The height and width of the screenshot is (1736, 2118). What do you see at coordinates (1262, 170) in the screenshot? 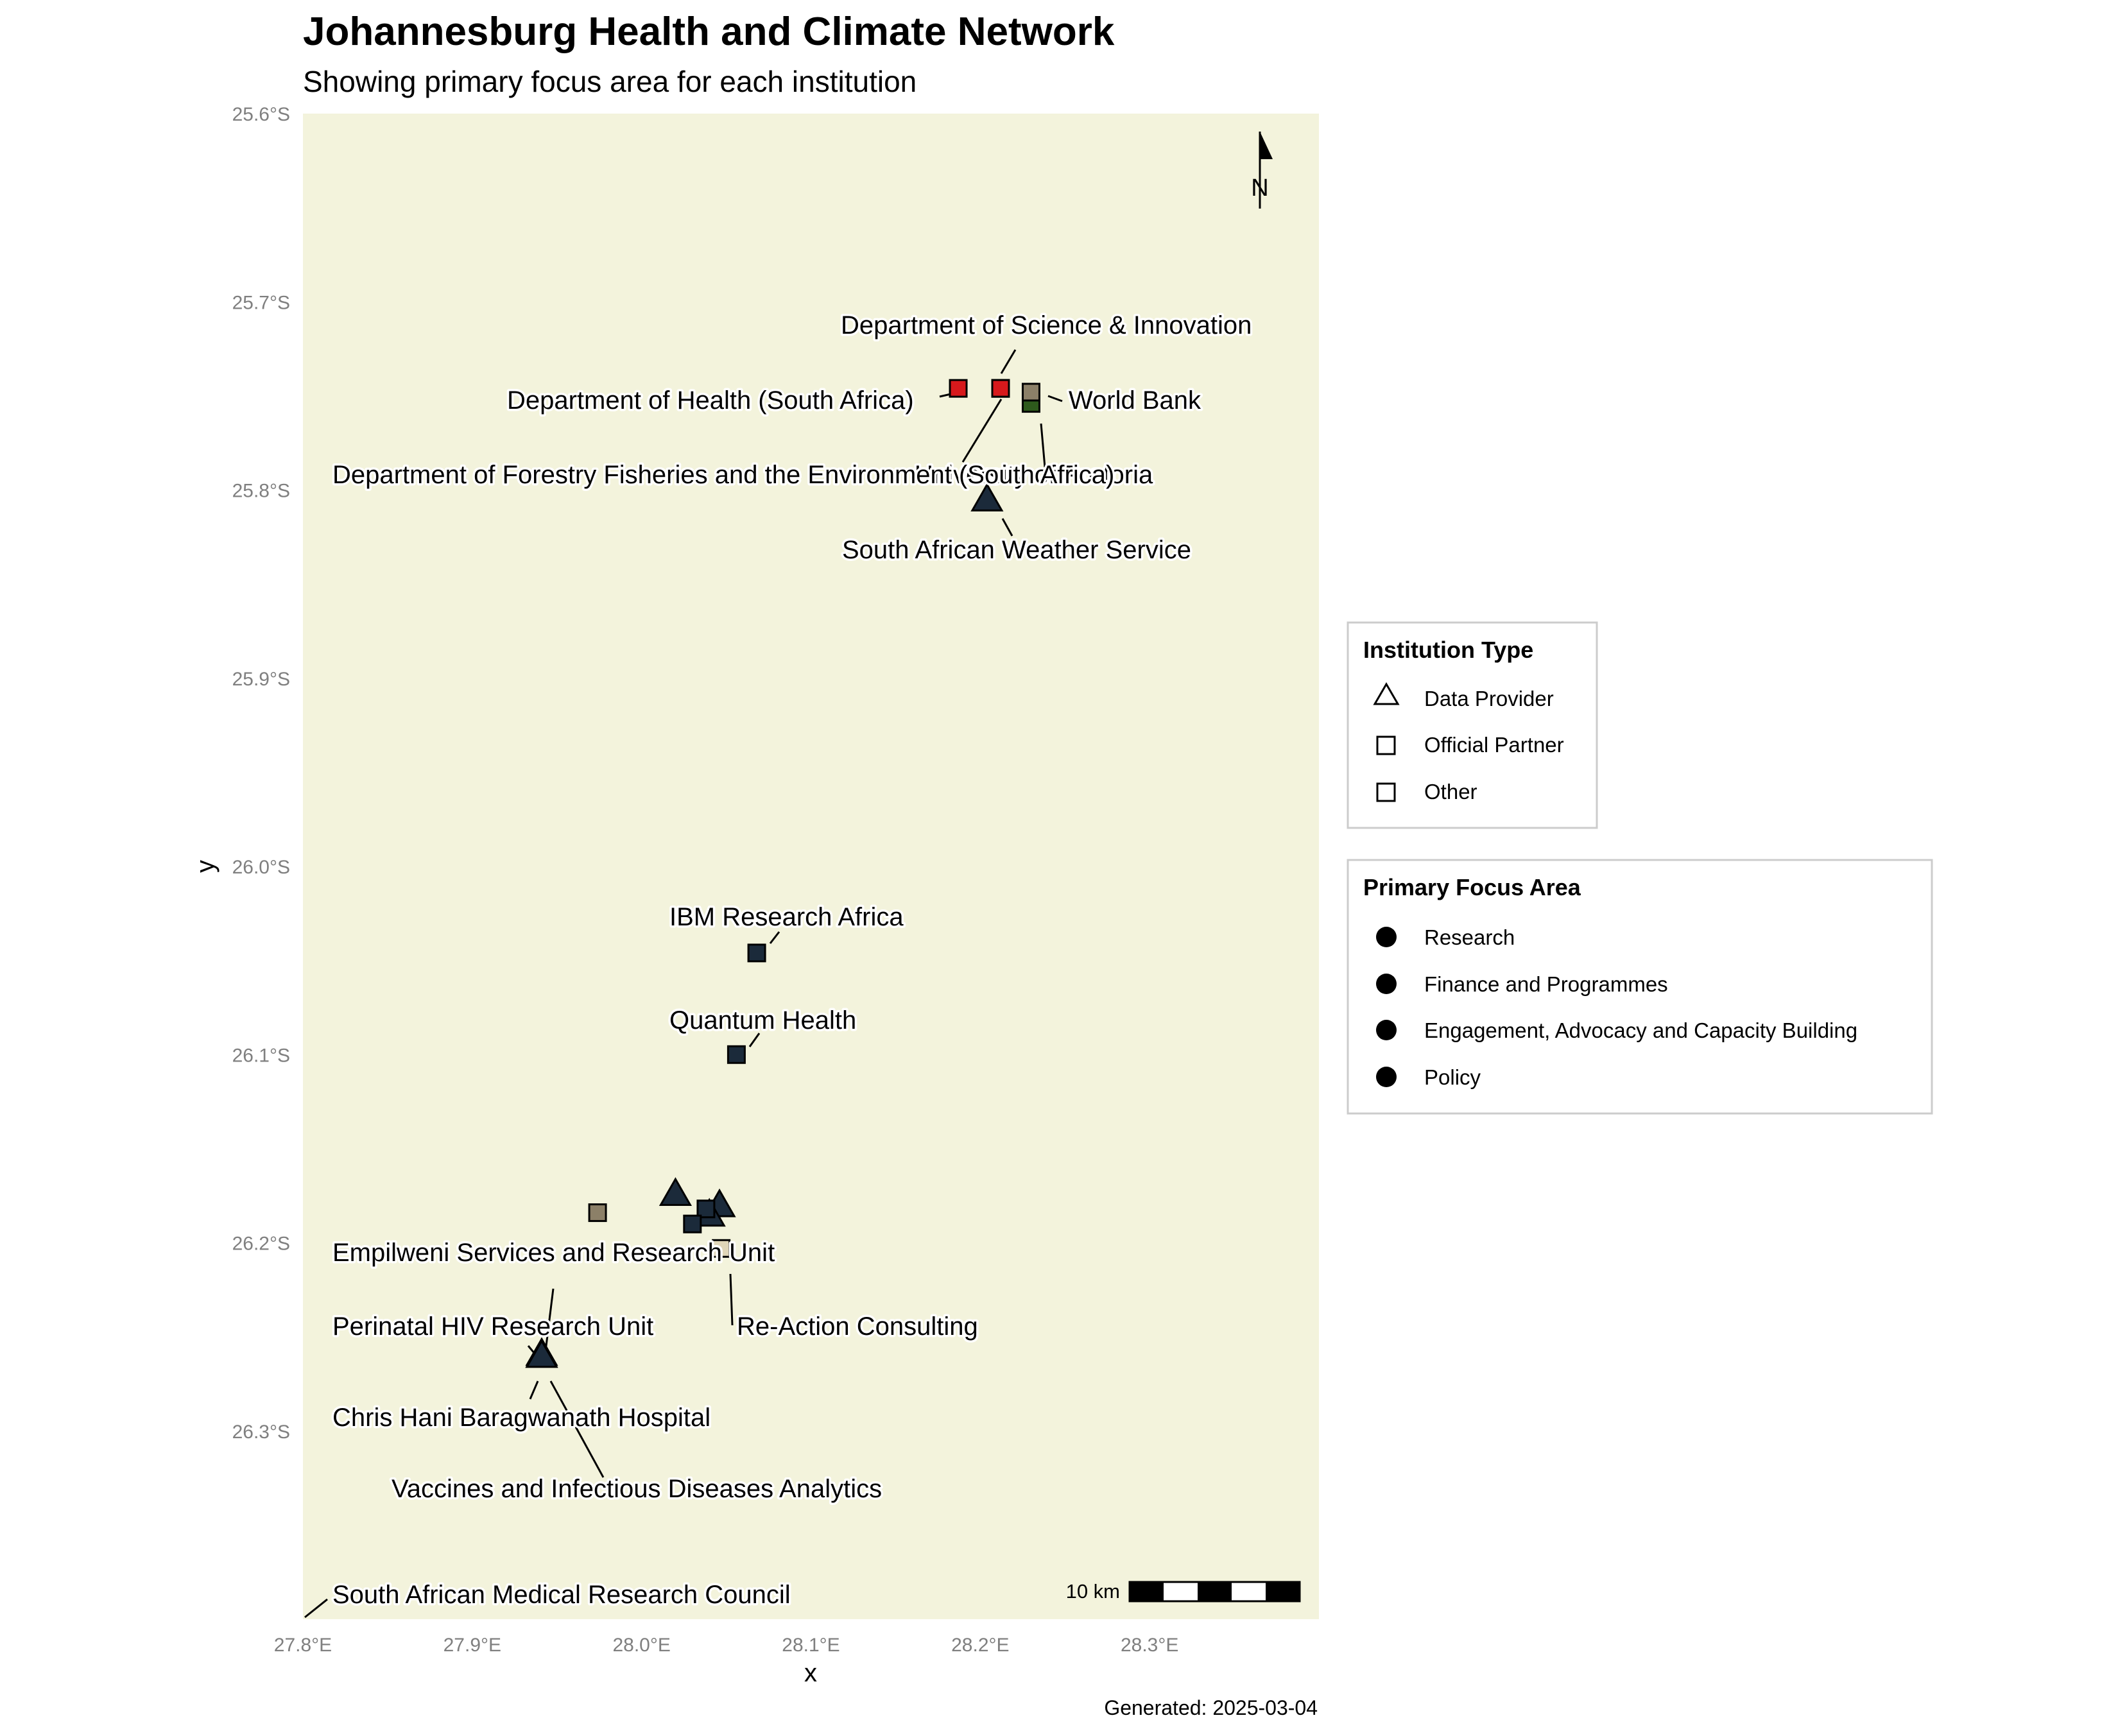
I see `north-arrow-icon: N` at bounding box center [1262, 170].